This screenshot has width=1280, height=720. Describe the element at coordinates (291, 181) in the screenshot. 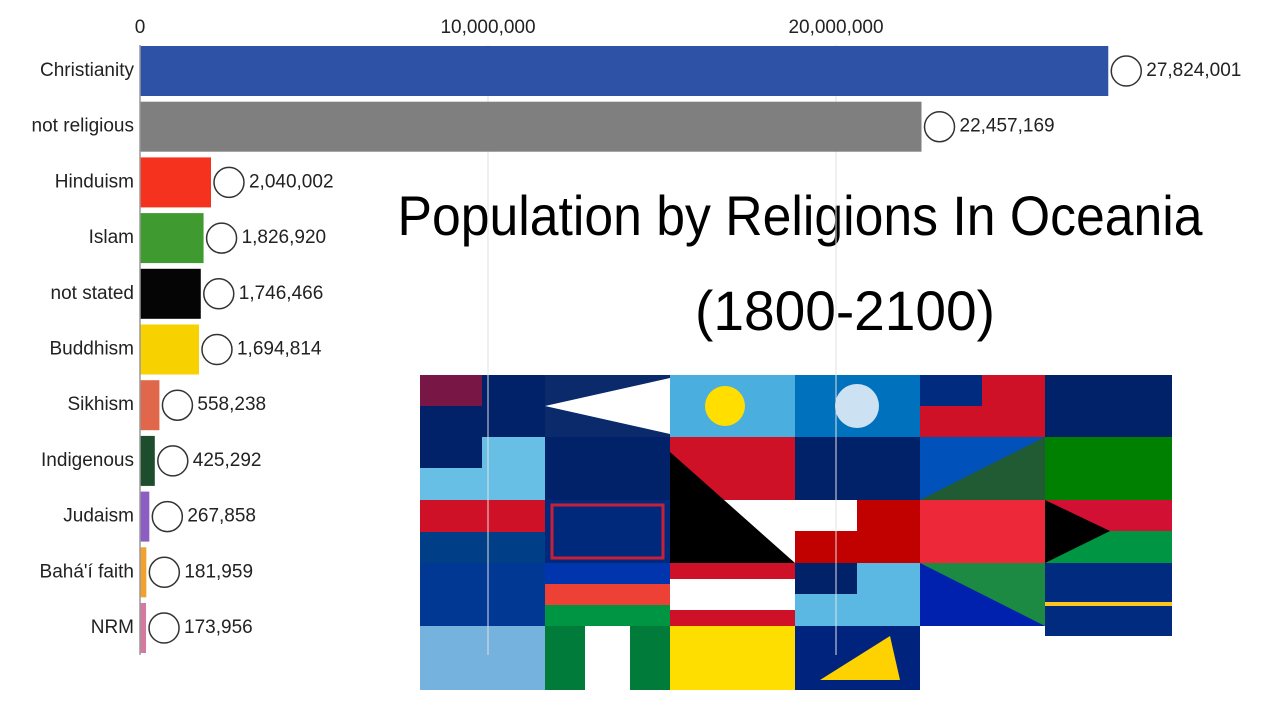

I see `value-label: 2,040,002` at that location.